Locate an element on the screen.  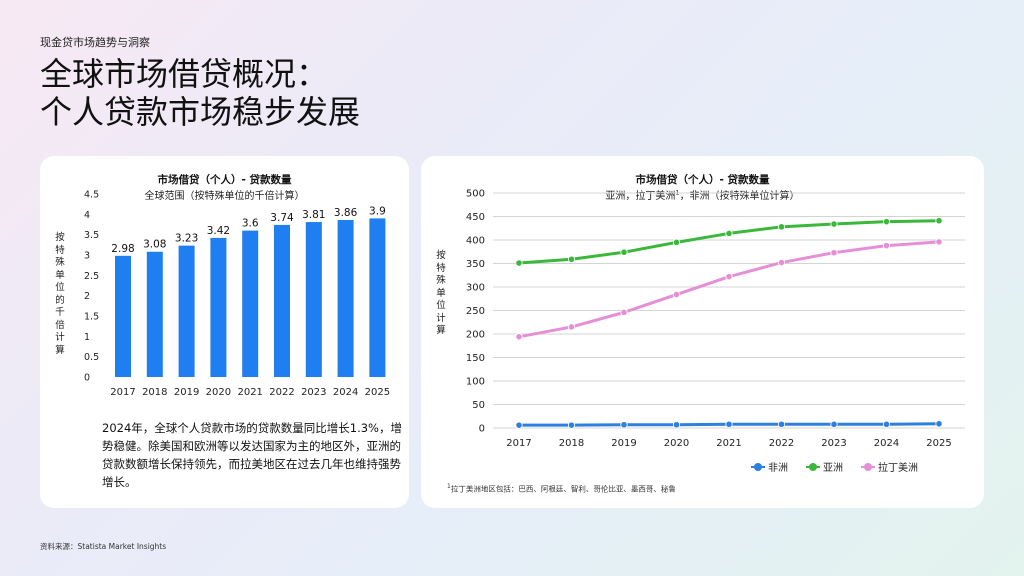
bar-x-tick-label: 2022 is located at coordinates (281, 392).